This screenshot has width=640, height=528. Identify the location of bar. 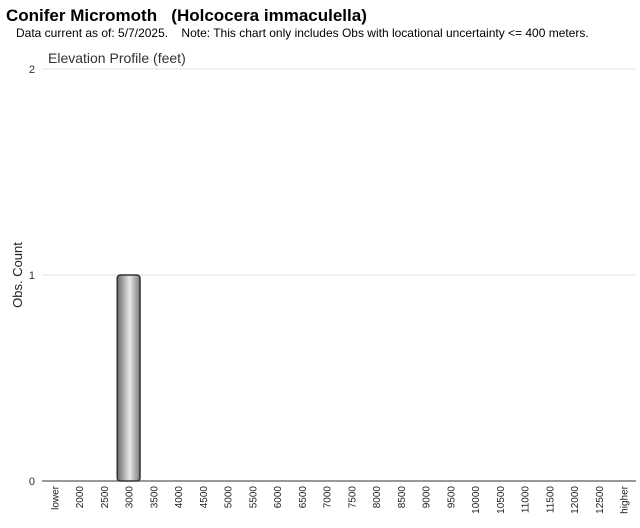
(128, 378).